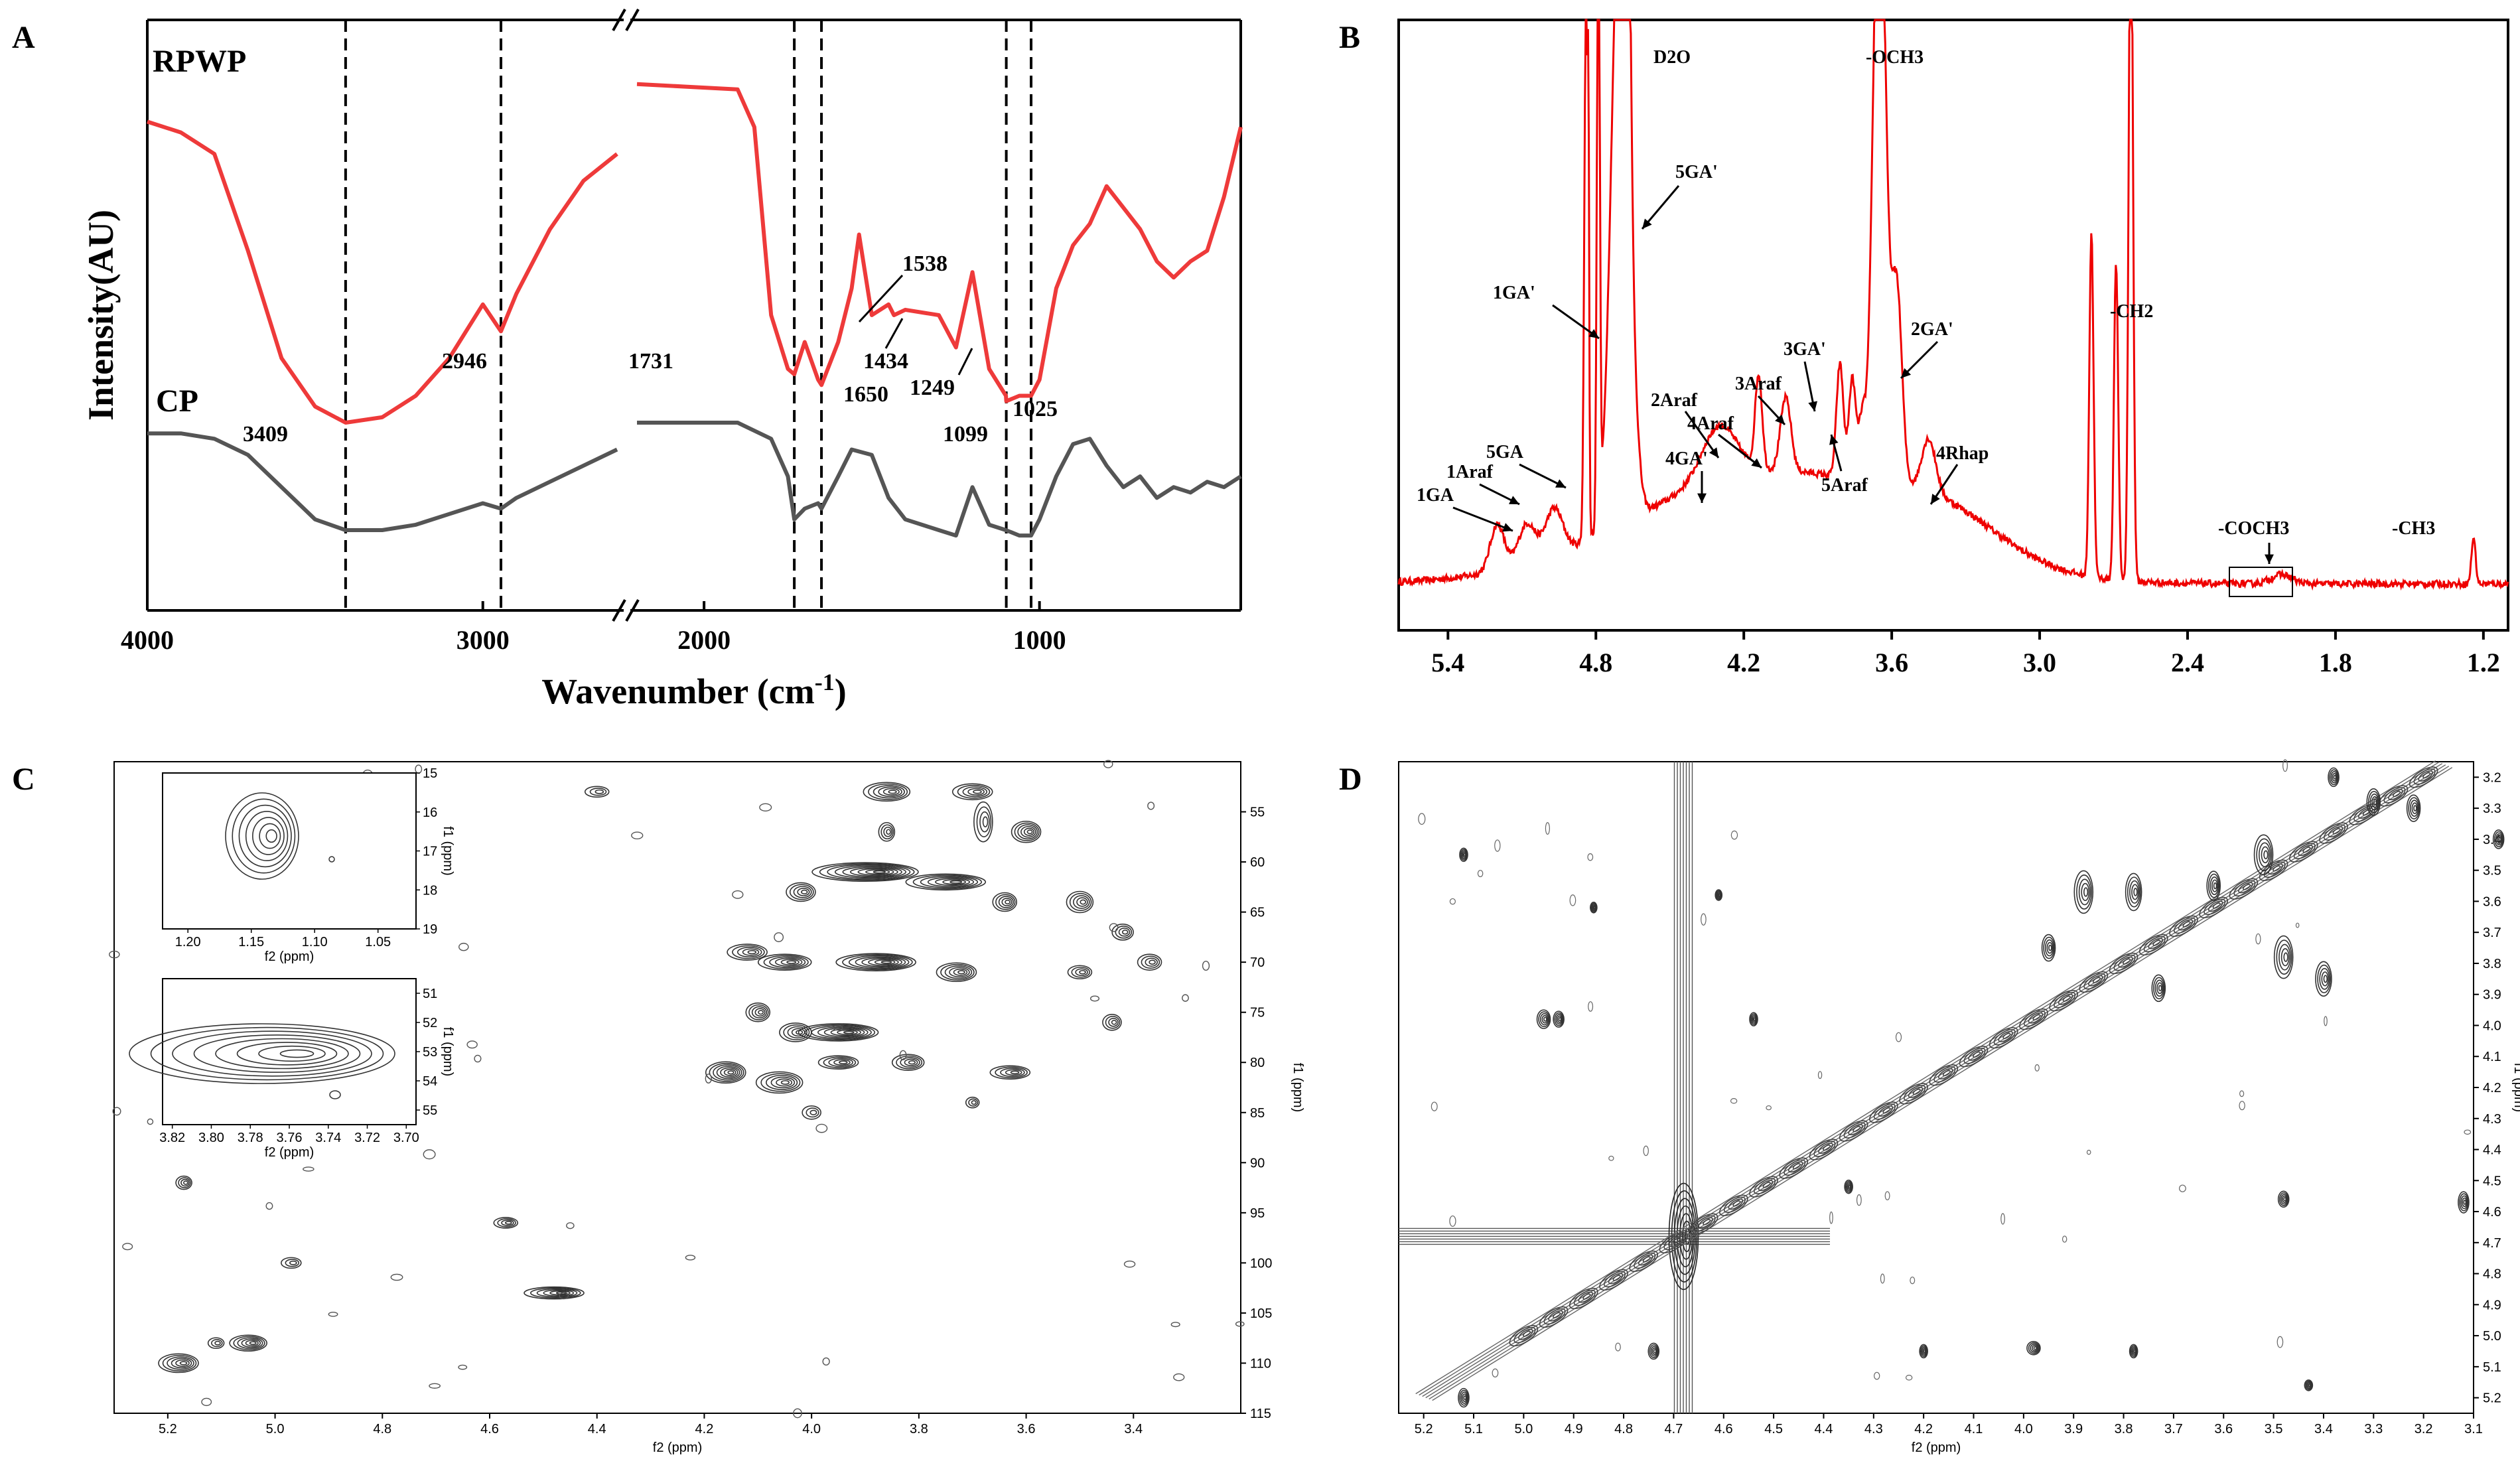  What do you see at coordinates (367, 1138) in the screenshot?
I see `inset-x-tick-label: 3.72` at bounding box center [367, 1138].